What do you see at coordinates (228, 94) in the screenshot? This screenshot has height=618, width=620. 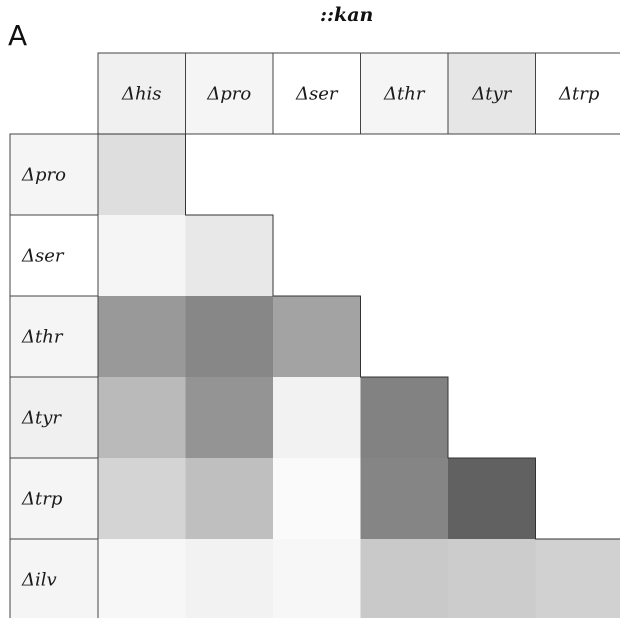 I see `column-tick-label: Δpro` at bounding box center [228, 94].